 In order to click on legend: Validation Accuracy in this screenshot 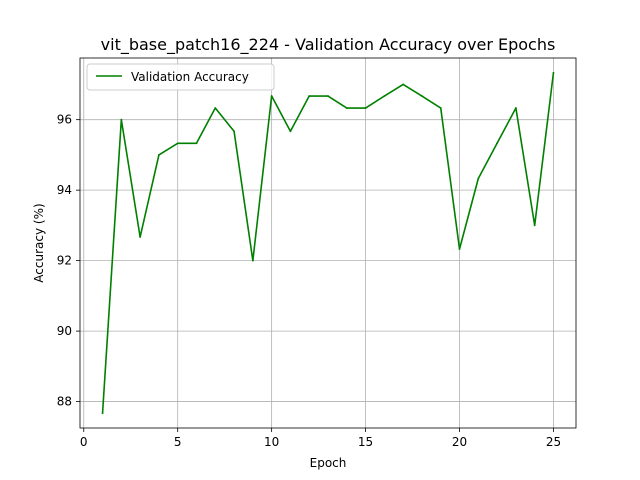, I will do `click(180, 77)`.